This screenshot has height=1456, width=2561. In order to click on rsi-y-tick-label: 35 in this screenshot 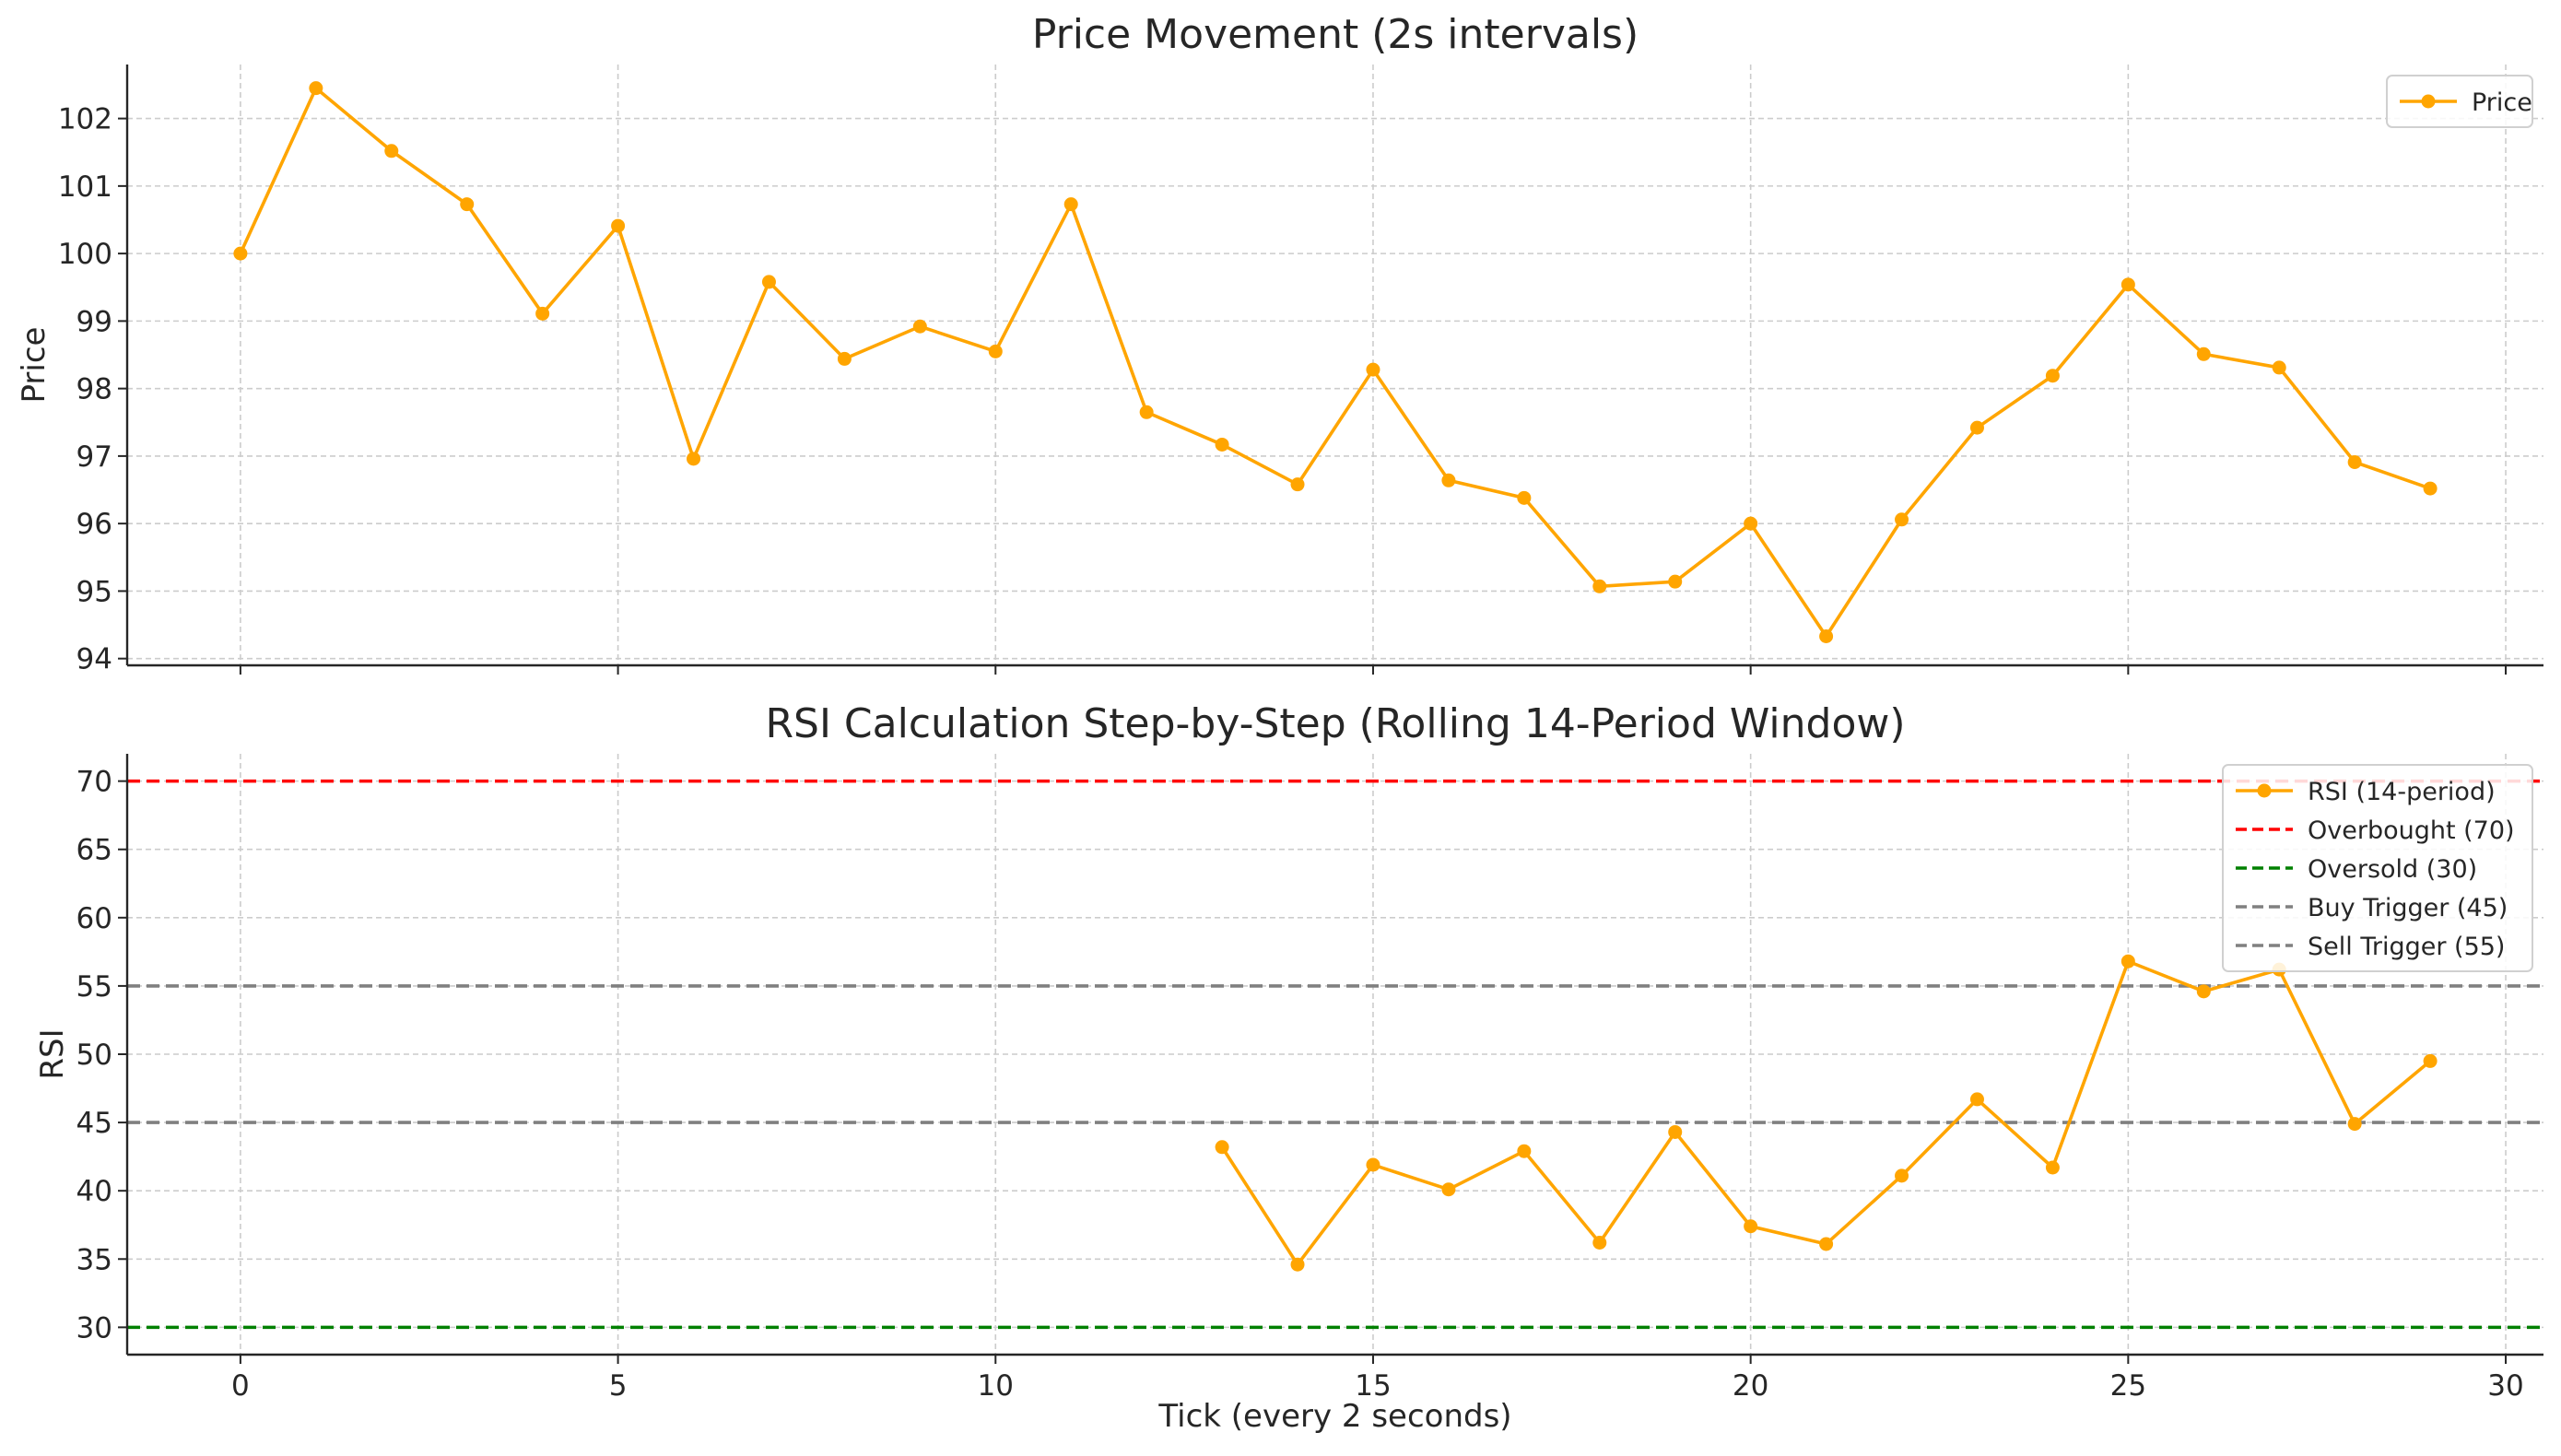, I will do `click(94, 1259)`.